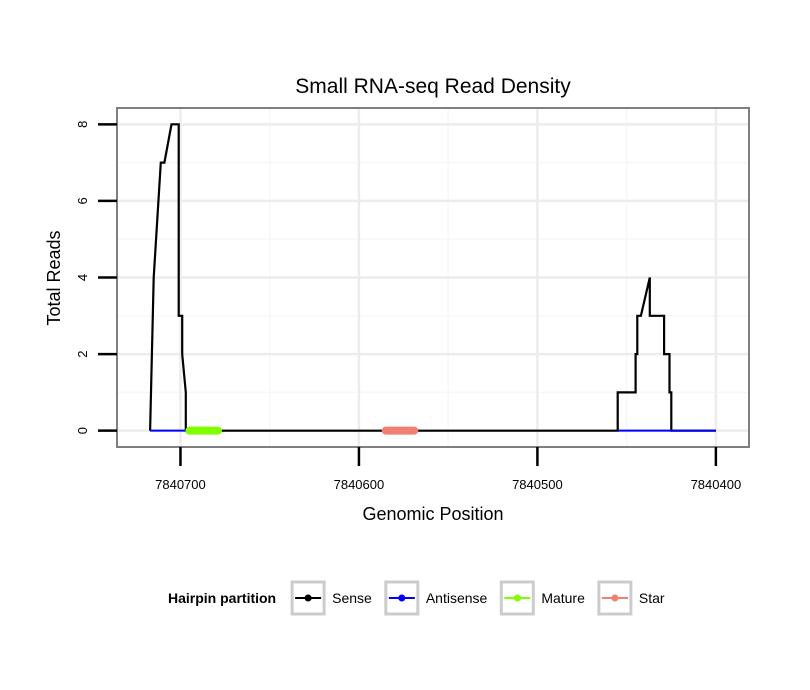 This screenshot has height=690, width=810. What do you see at coordinates (54, 277) in the screenshot?
I see `y-axis-title: Total Reads` at bounding box center [54, 277].